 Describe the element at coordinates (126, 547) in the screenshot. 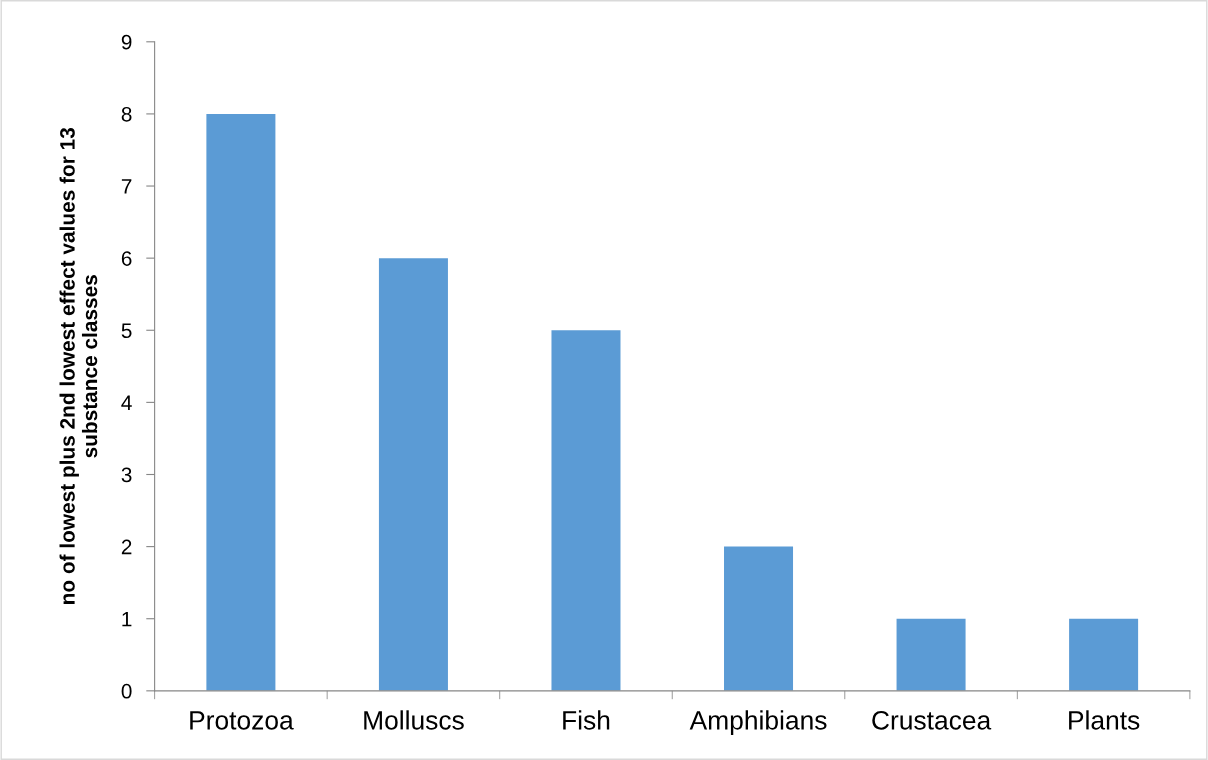

I see `y-tick-label: 2` at that location.